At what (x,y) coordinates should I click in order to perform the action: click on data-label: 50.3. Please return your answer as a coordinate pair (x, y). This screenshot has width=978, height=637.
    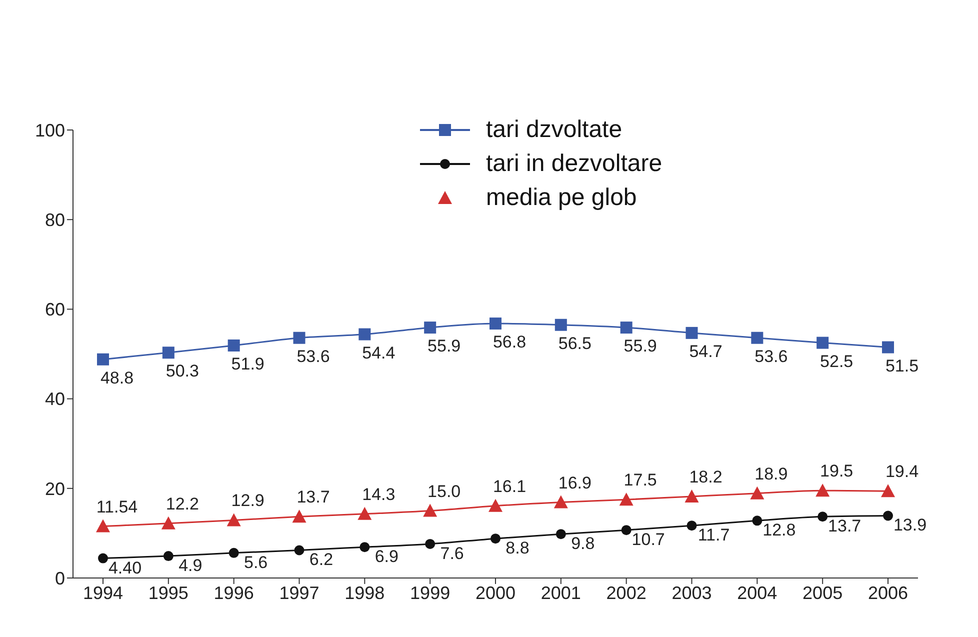
    Looking at the image, I should click on (182, 371).